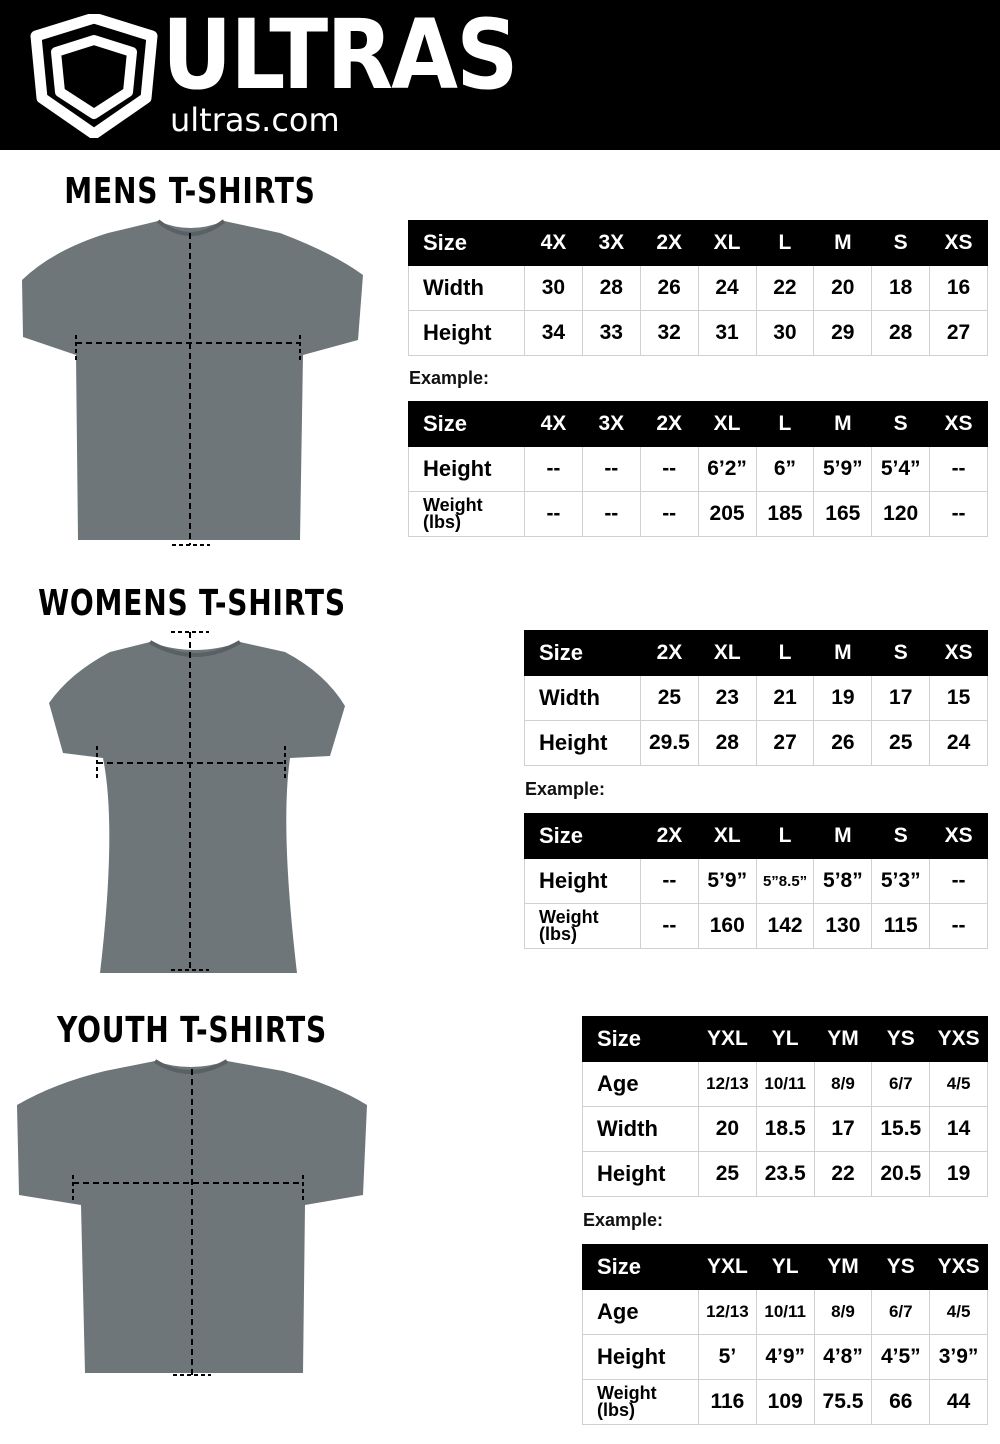 The width and height of the screenshot is (1000, 1444). I want to click on table-cell: 22, so click(785, 288).